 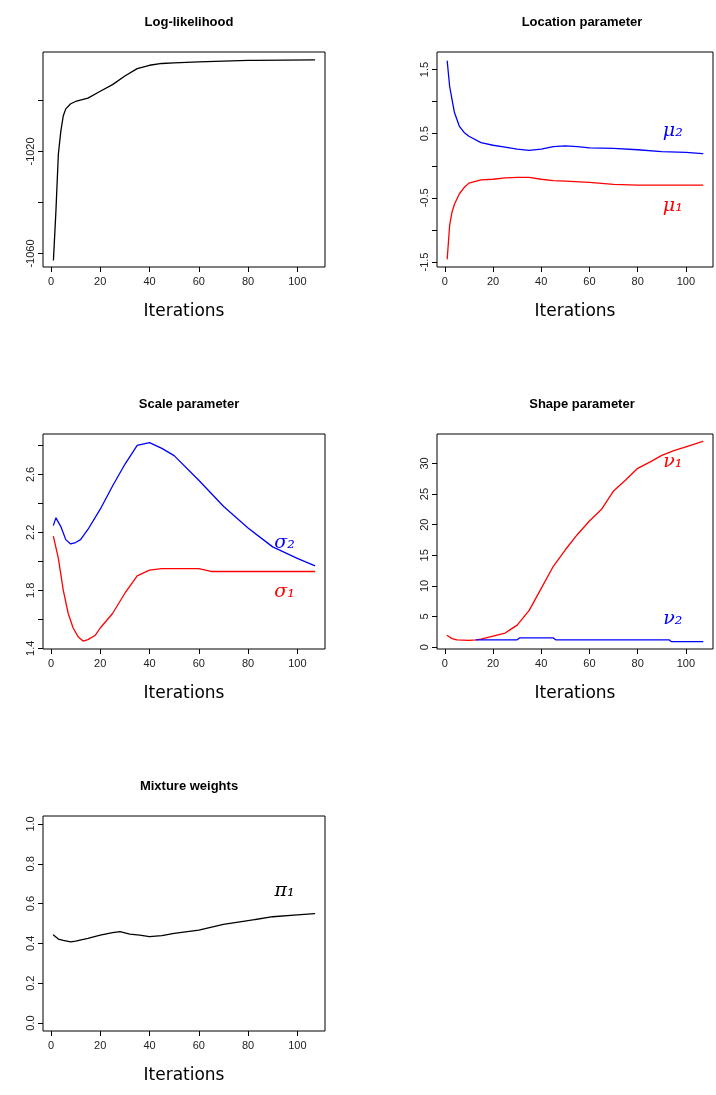 I want to click on y-tick-label: 0, so click(x=423, y=647).